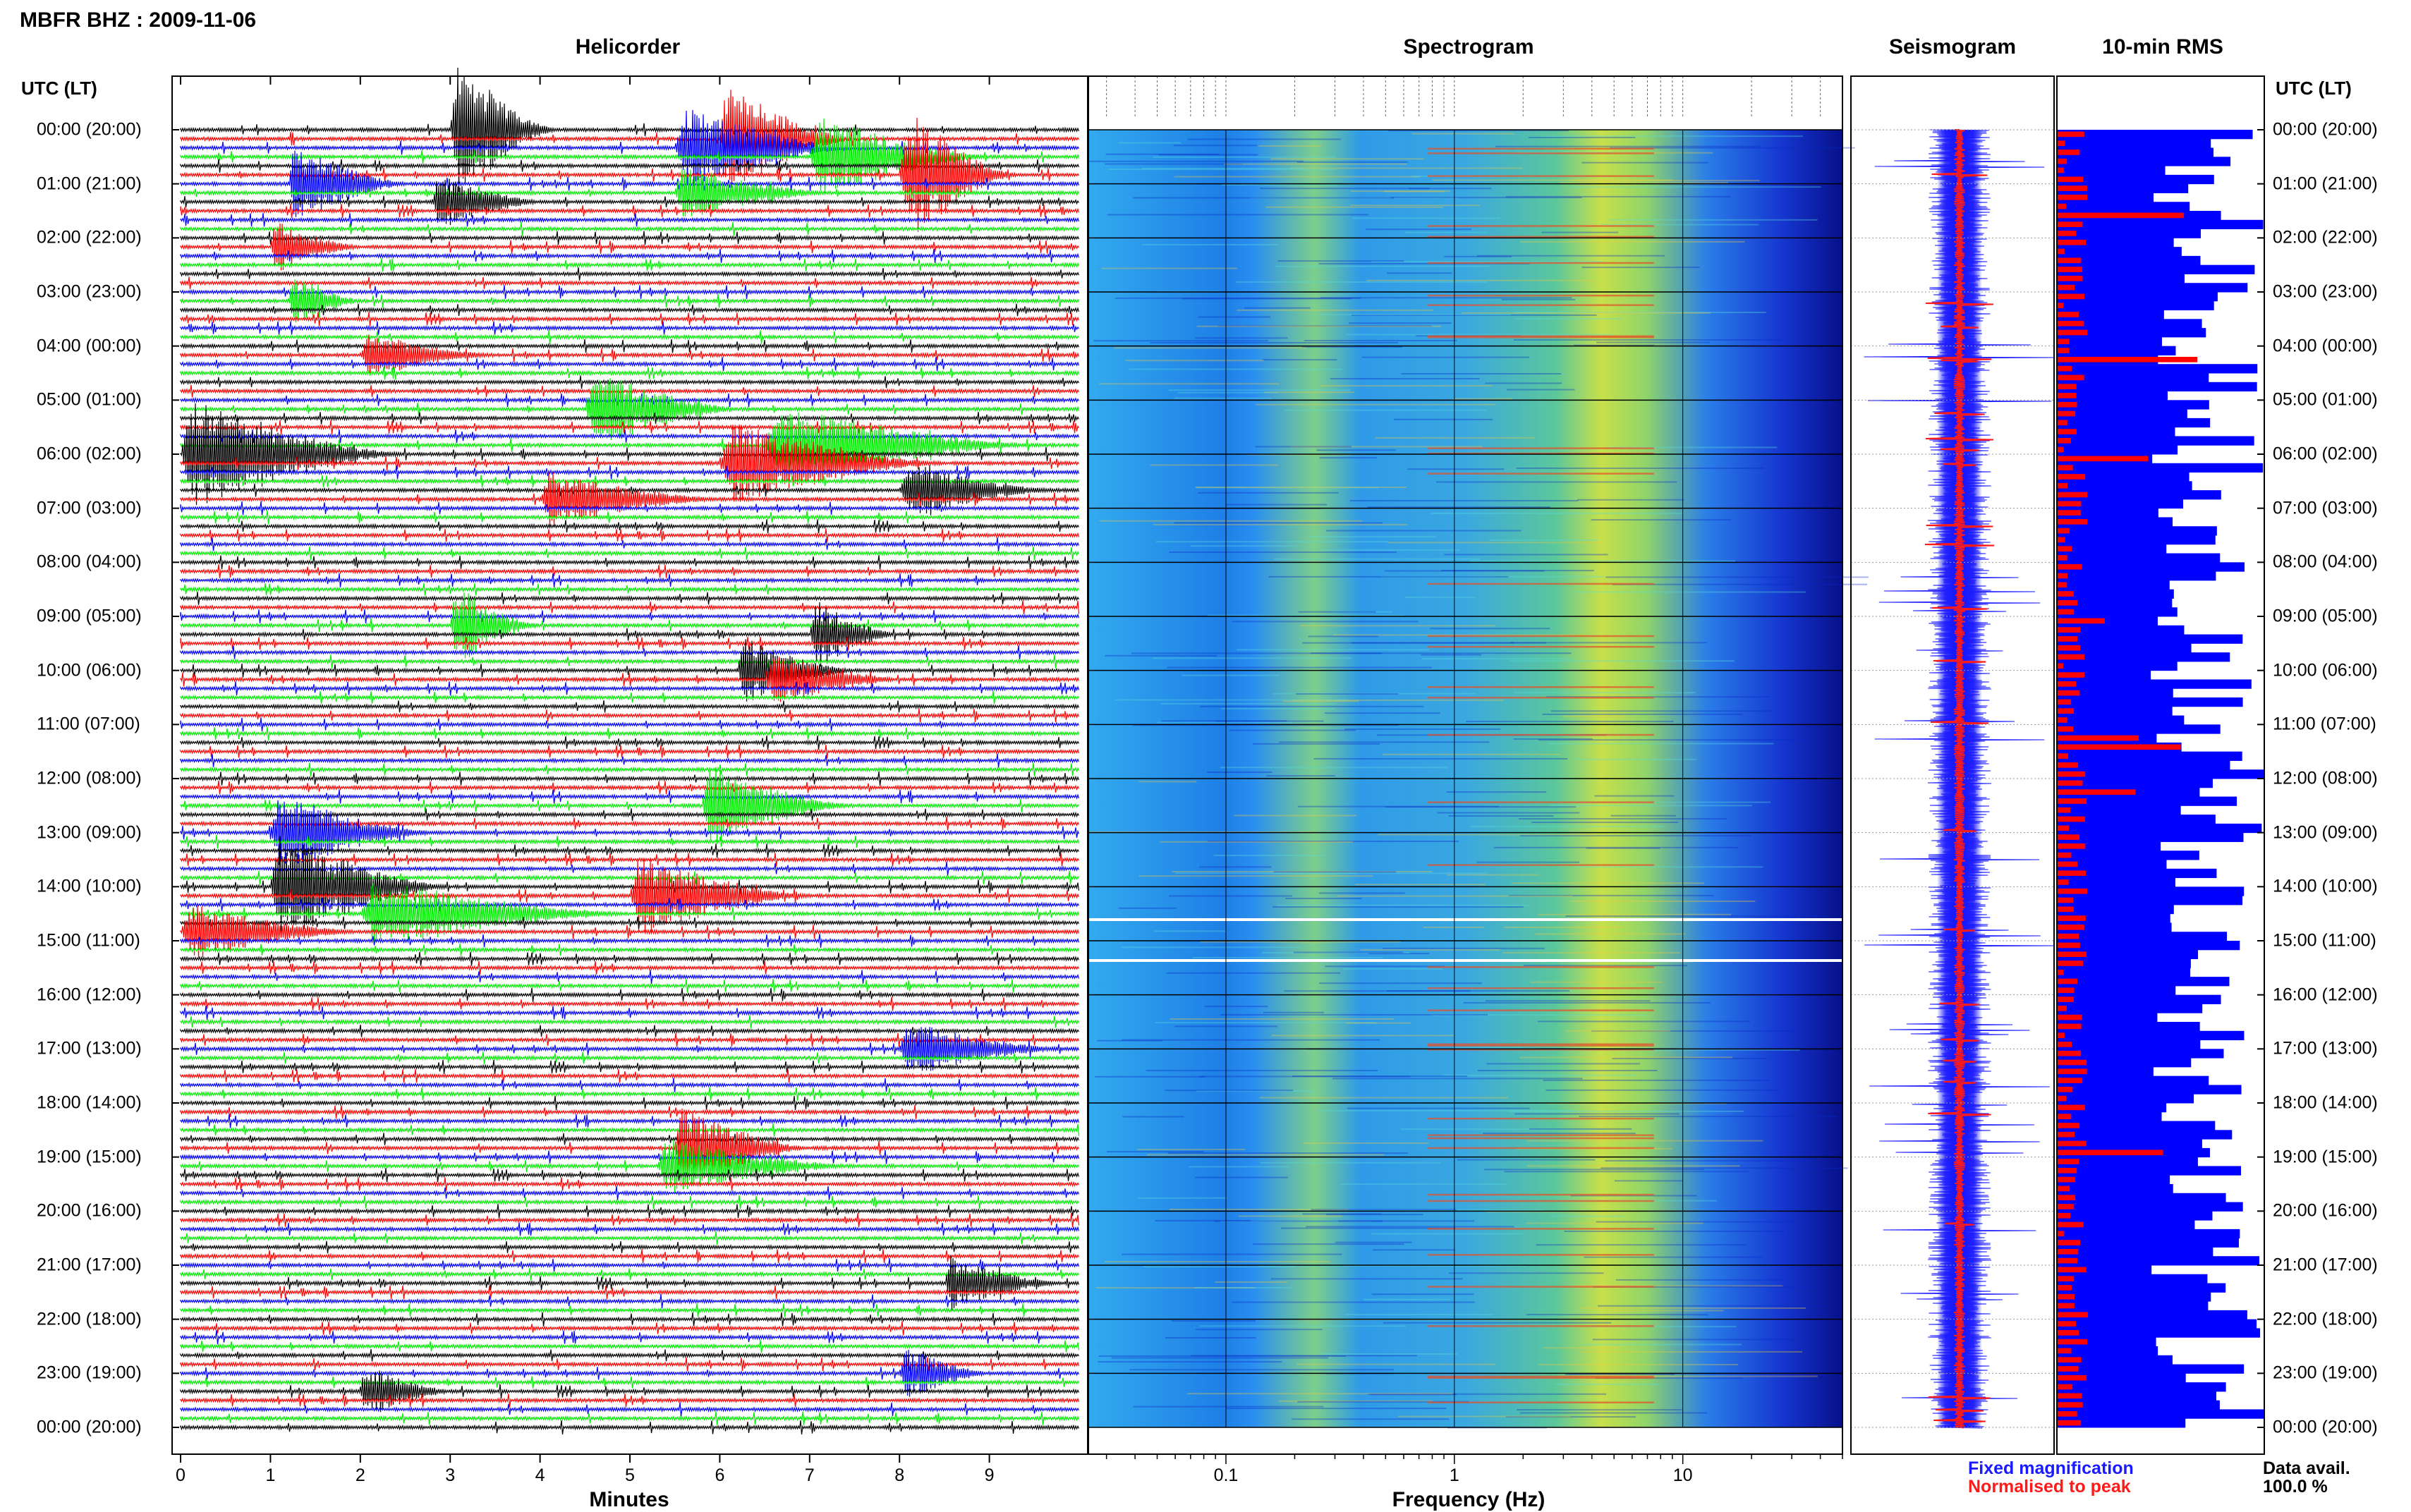 This screenshot has width=2411, height=1512. What do you see at coordinates (360, 1475) in the screenshot?
I see `helicorder-x-tick-label: 2` at bounding box center [360, 1475].